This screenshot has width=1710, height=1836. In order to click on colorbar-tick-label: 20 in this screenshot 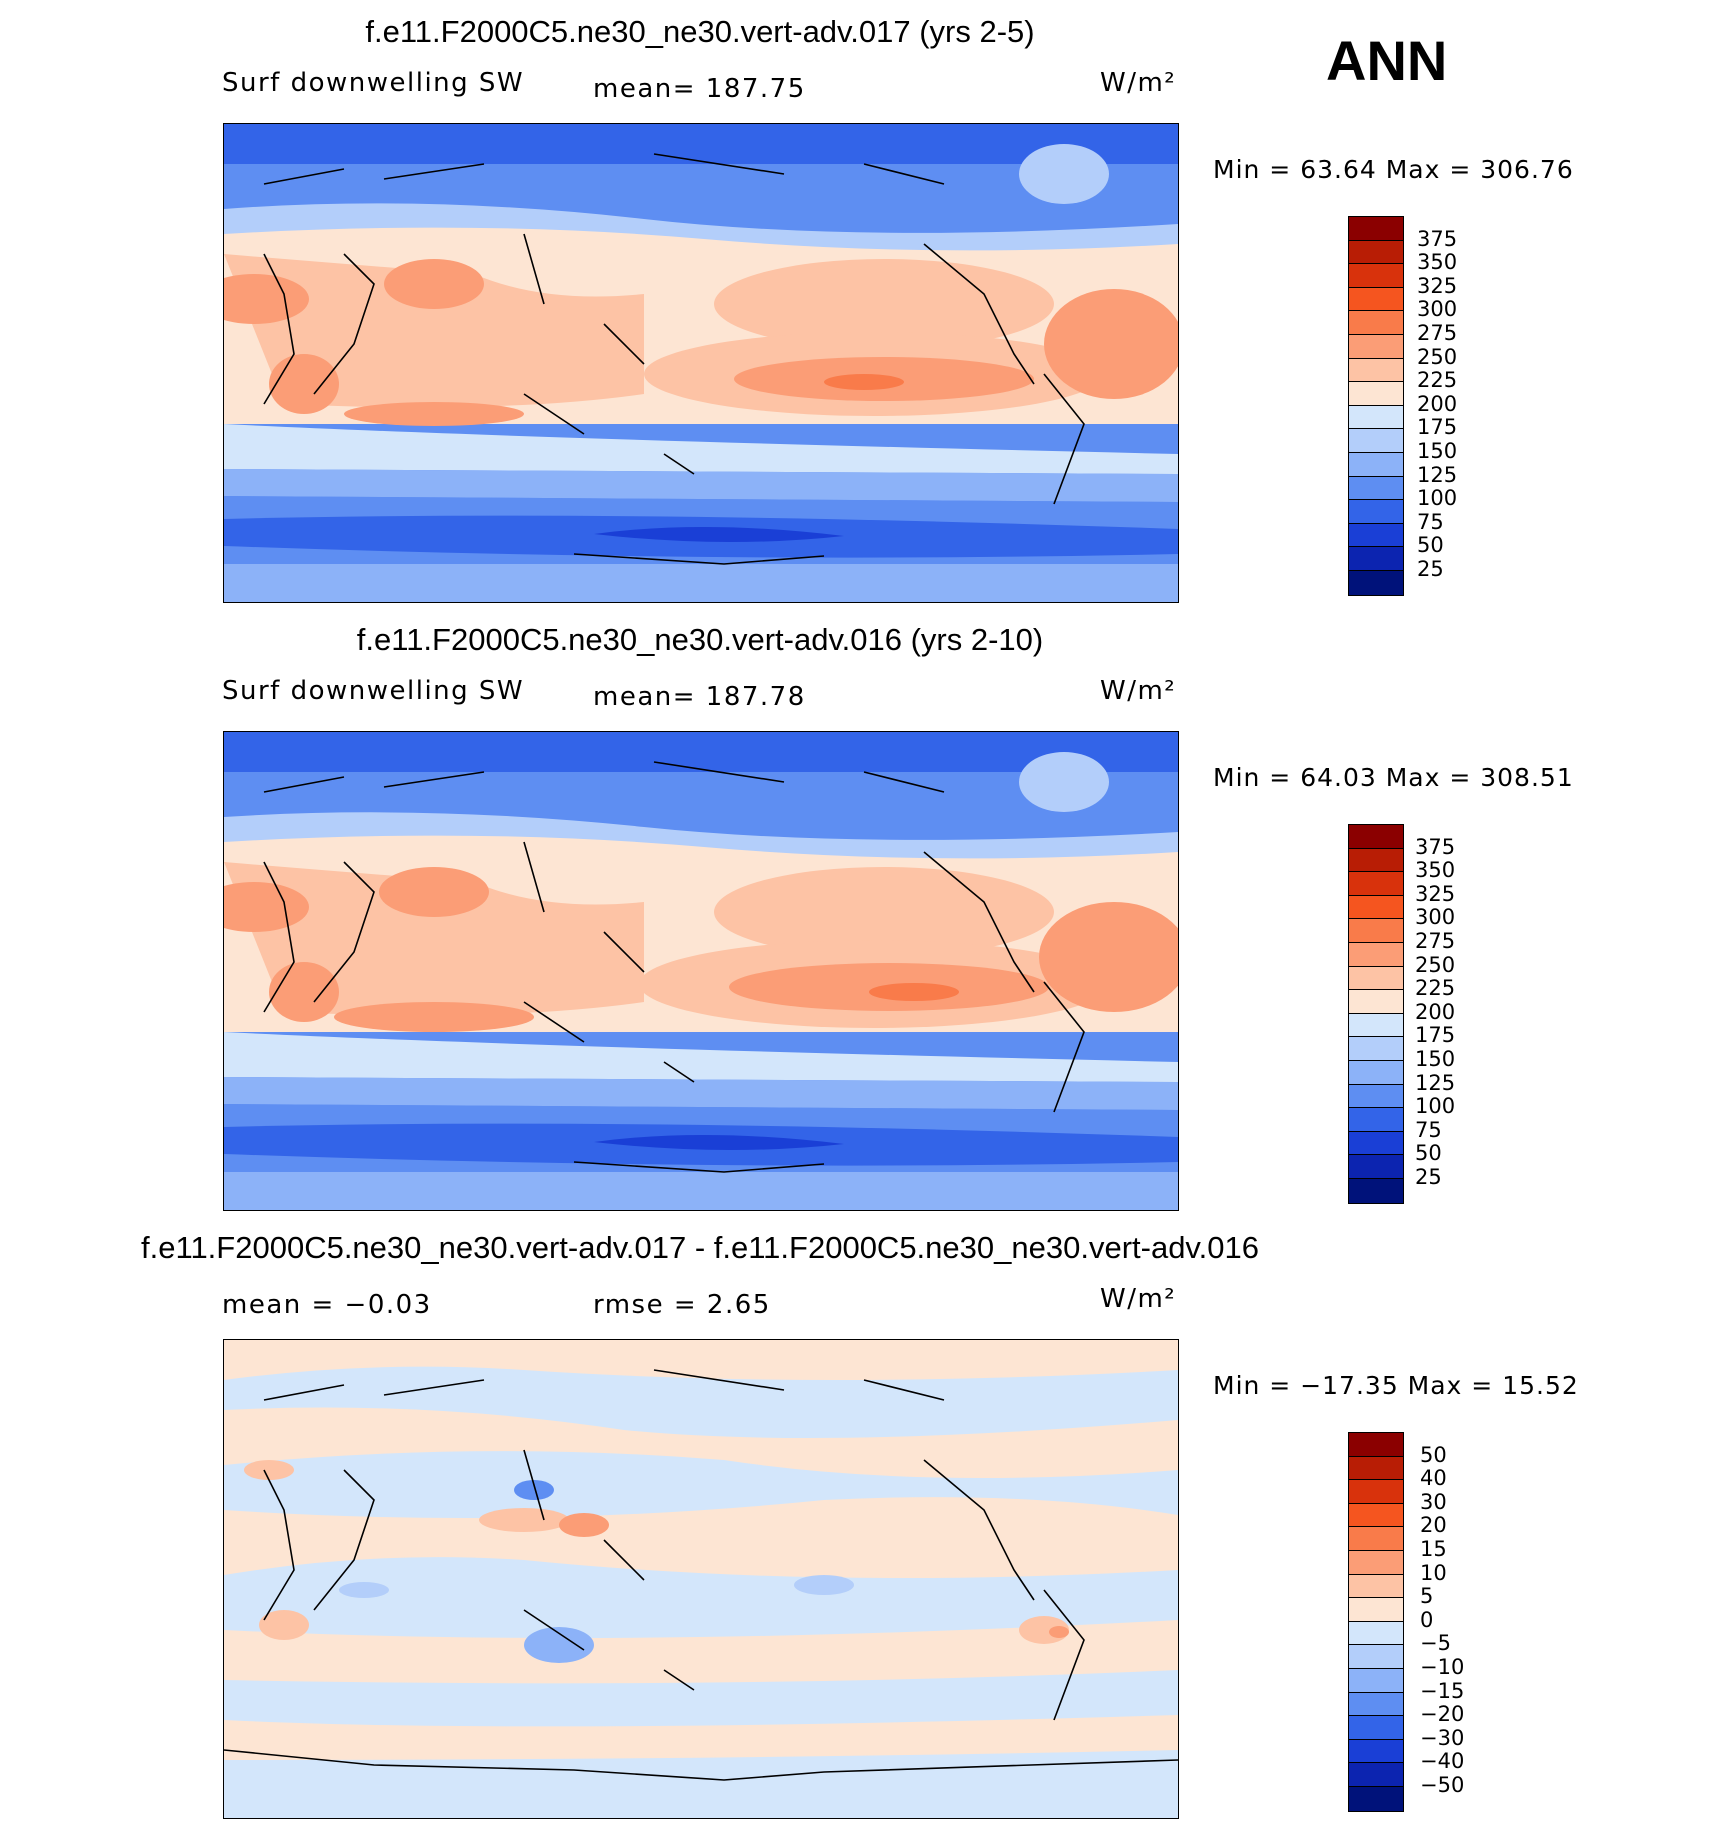, I will do `click(1433, 1525)`.